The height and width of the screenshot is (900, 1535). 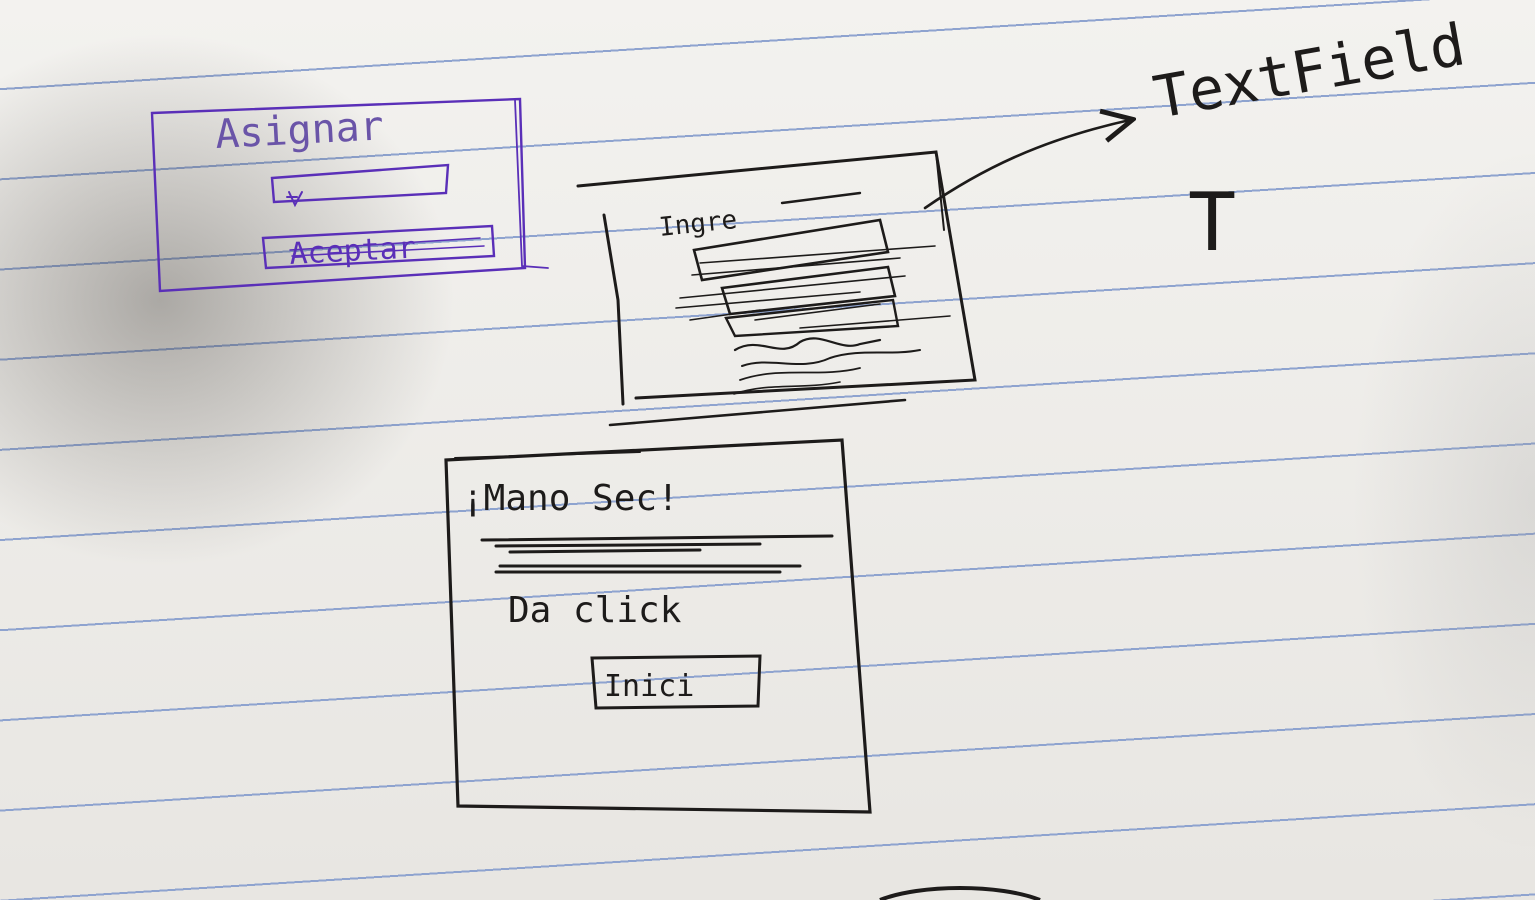 I want to click on assign-panel-frame, so click(x=338, y=195).